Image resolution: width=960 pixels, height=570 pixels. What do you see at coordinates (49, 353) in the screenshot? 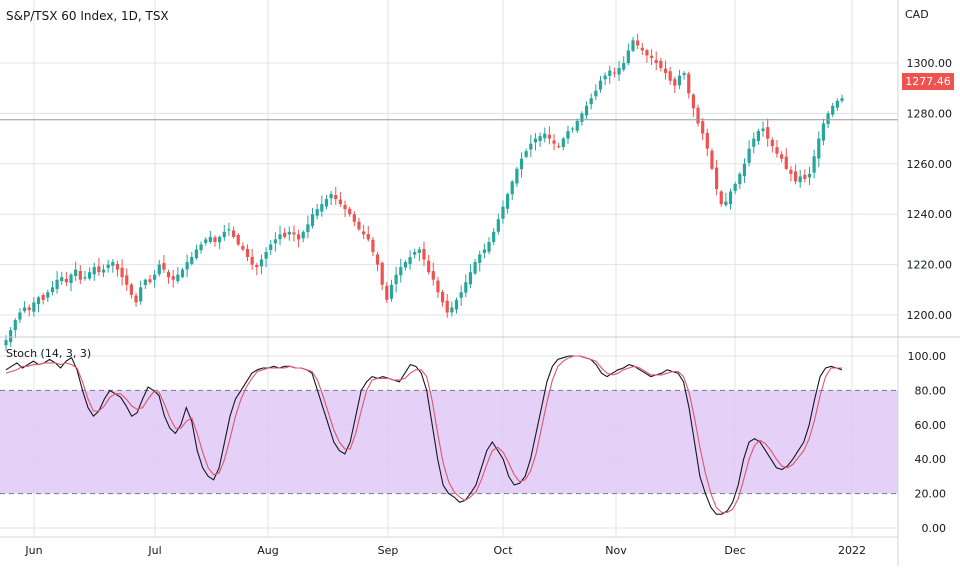
I see `indicator-title: Stoch (14, 3, 3)` at bounding box center [49, 353].